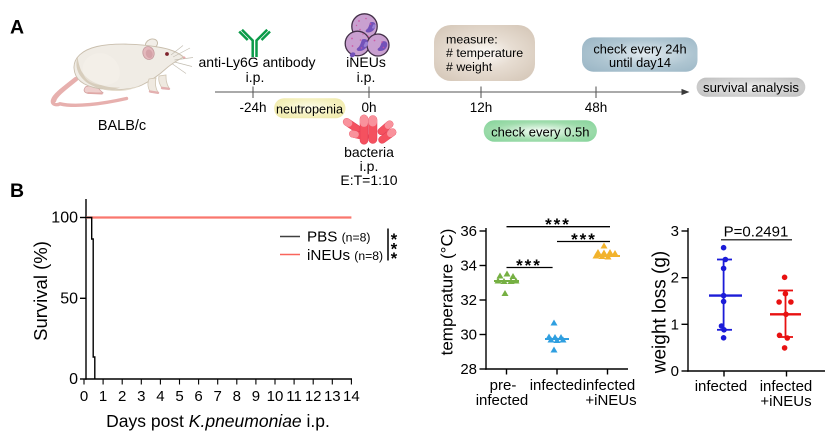 This screenshot has width=837, height=439. What do you see at coordinates (122, 126) in the screenshot?
I see `svg-text: BALB/c` at bounding box center [122, 126].